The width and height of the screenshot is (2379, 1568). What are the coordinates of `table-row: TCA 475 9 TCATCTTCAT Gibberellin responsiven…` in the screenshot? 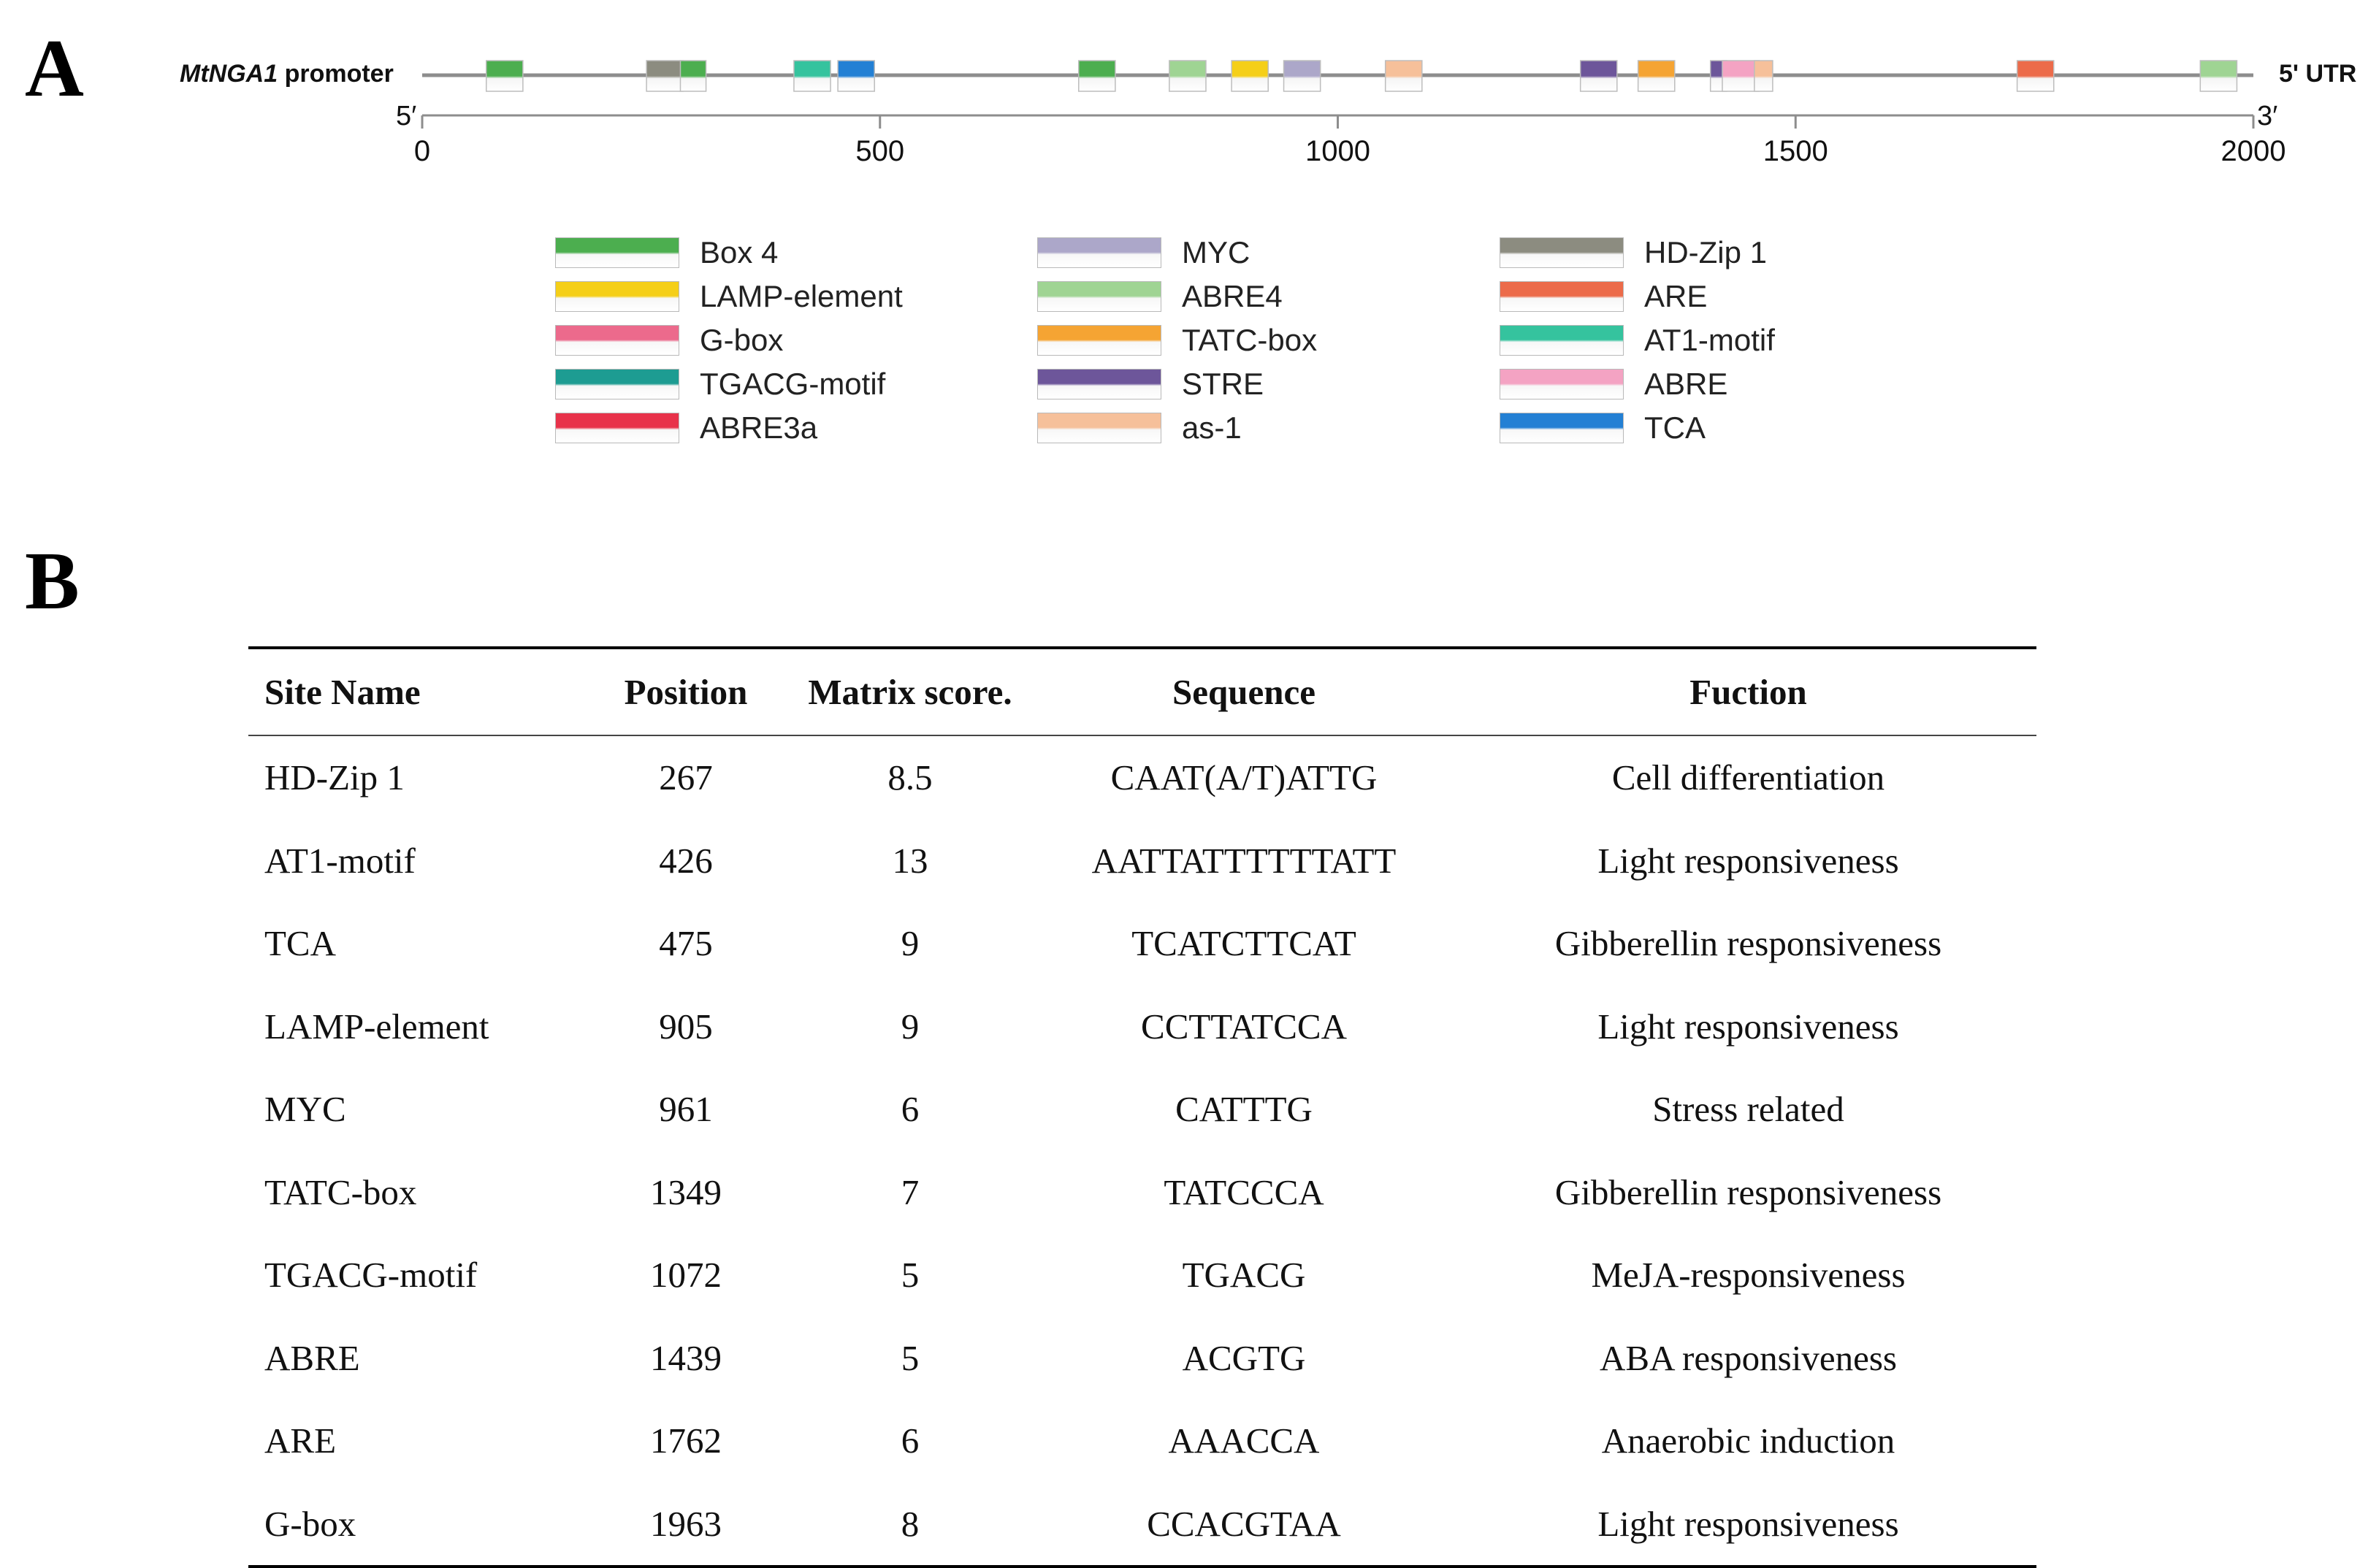 It's located at (1142, 943).